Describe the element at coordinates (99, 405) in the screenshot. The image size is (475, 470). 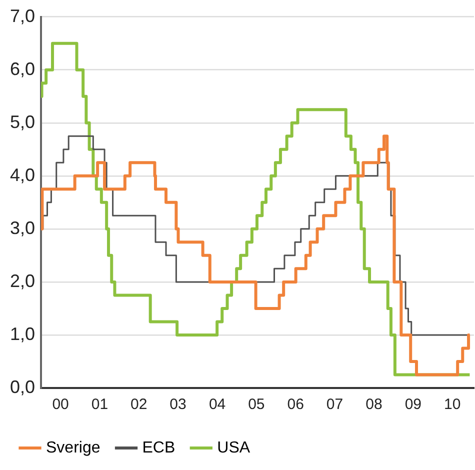
I see `x-tick-label: 01` at that location.